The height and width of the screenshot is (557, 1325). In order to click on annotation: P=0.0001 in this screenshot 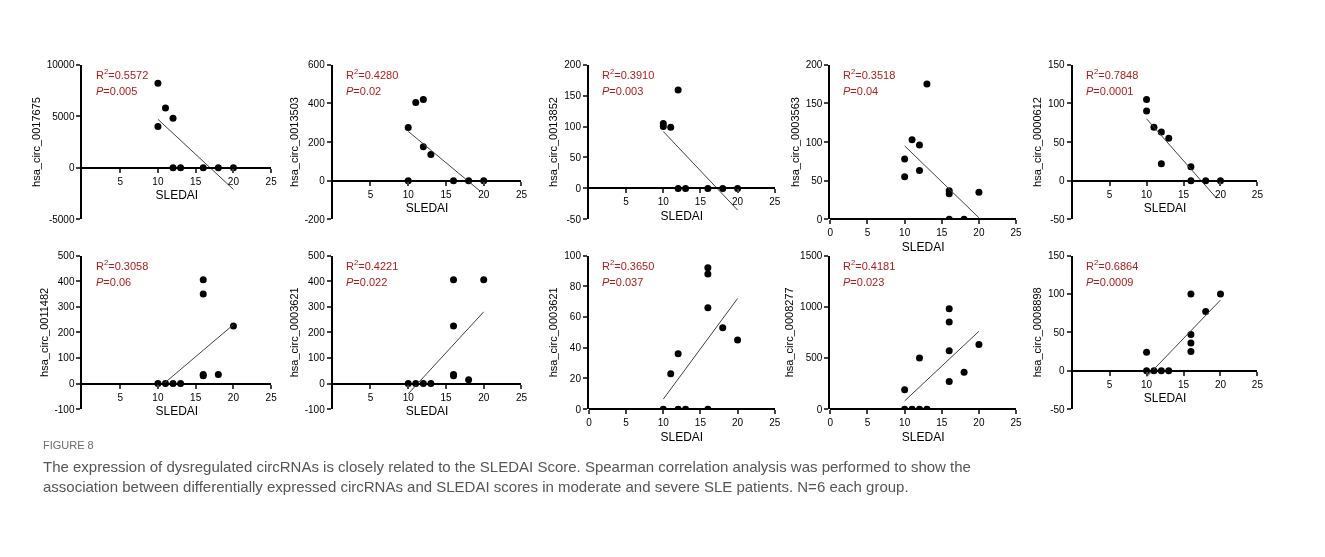, I will do `click(1110, 91)`.